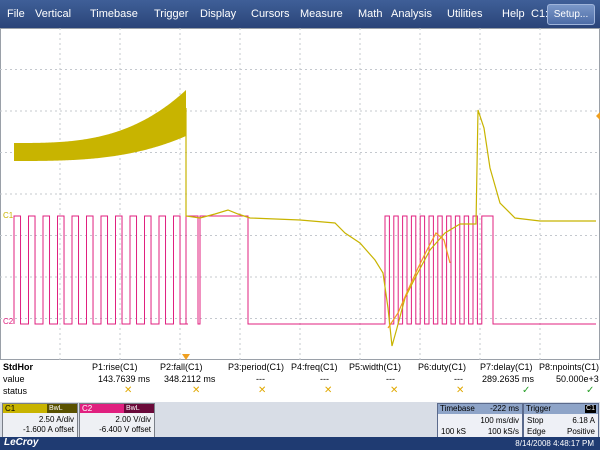  I want to click on menu-measure: Measure, so click(321, 14).